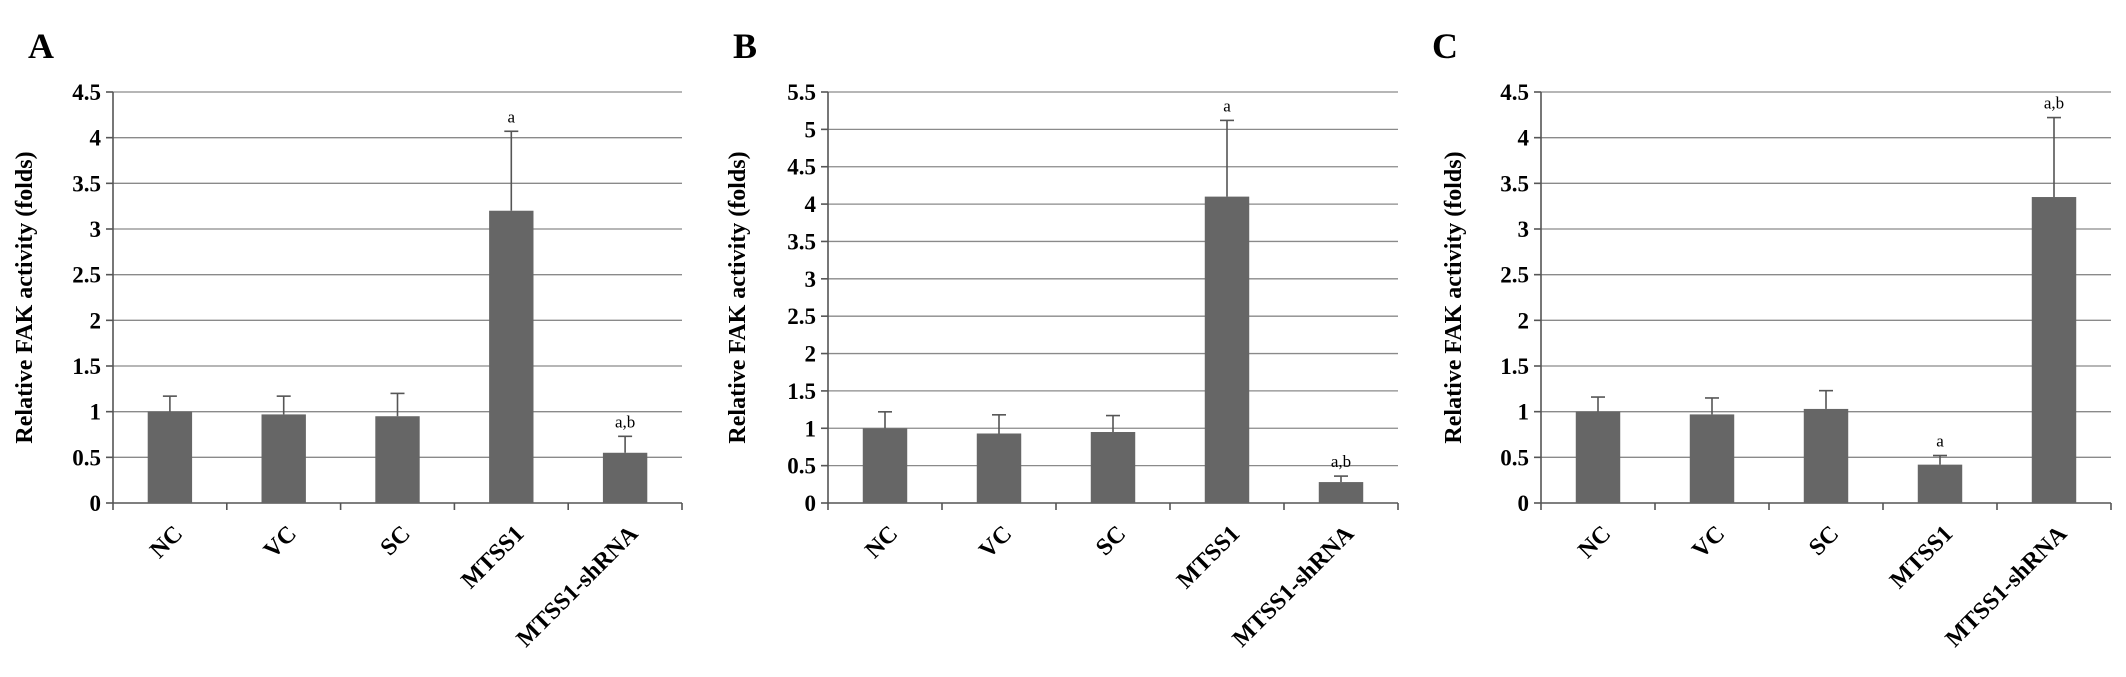 The height and width of the screenshot is (677, 2126). Describe the element at coordinates (801, 92) in the screenshot. I see `y-tick-label: 5.5` at that location.